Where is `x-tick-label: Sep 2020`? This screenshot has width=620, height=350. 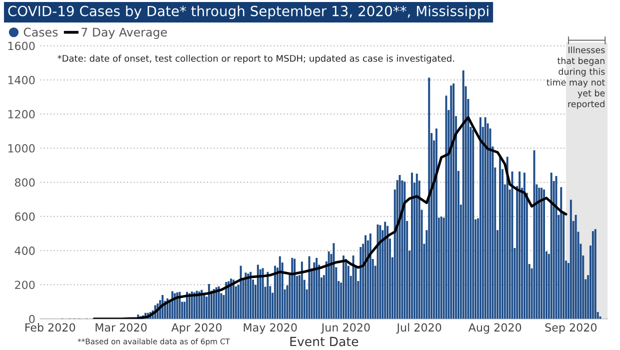
x-tick-label: Sep 2020 is located at coordinates (571, 328).